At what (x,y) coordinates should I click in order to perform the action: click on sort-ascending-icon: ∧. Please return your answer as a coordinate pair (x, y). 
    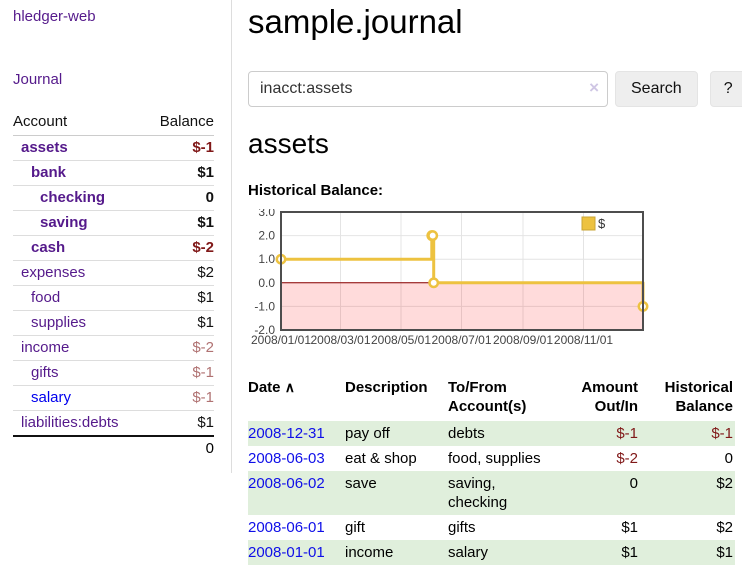
    Looking at the image, I should click on (289, 387).